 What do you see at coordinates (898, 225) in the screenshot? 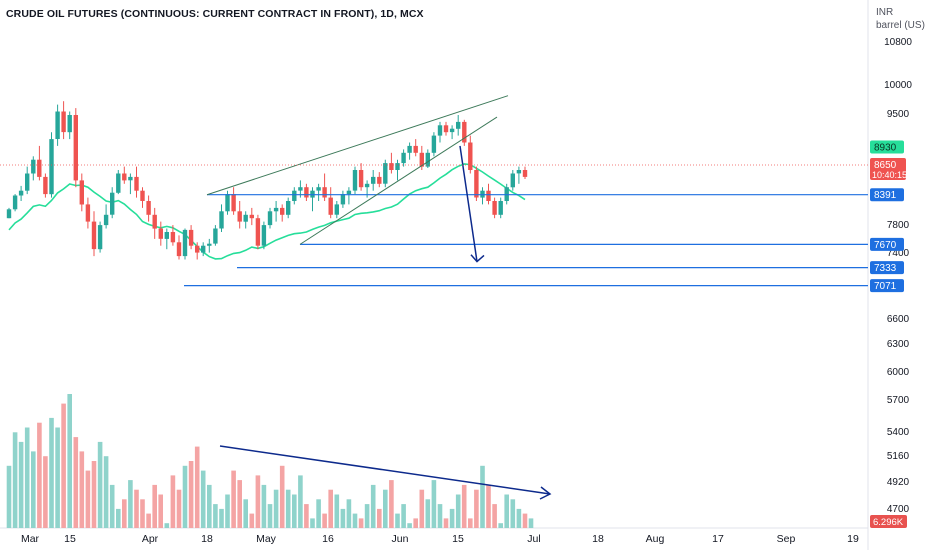
I see `price-tick-label: 7800` at bounding box center [898, 225].